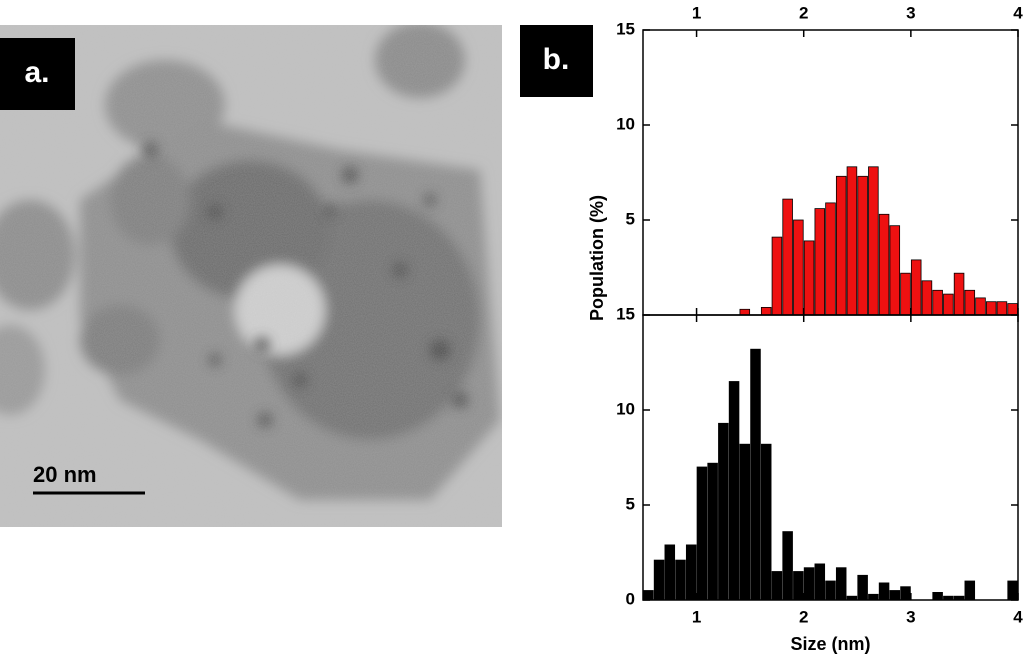  What do you see at coordinates (65, 474) in the screenshot?
I see `scale-bar-label: 20 nm` at bounding box center [65, 474].